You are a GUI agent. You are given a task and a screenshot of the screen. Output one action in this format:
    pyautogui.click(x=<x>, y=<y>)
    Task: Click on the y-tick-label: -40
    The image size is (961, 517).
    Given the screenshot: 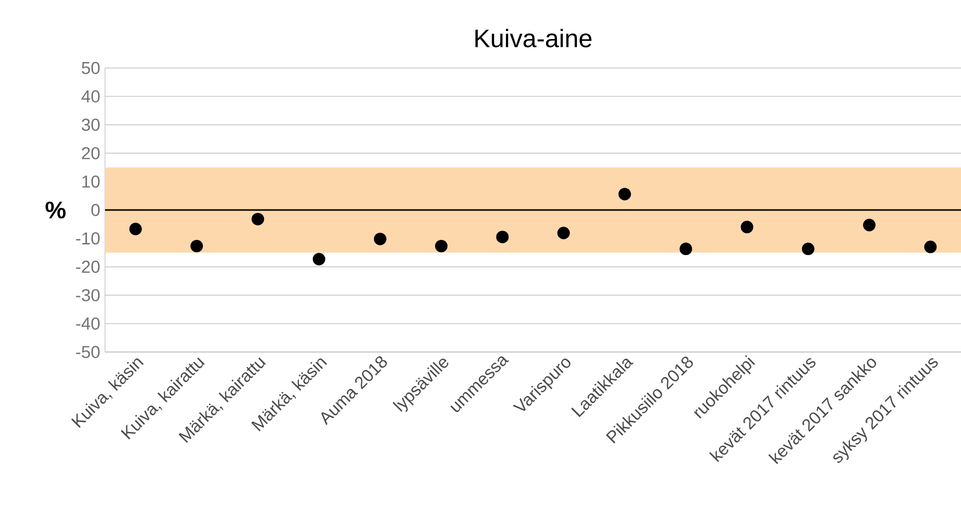 What is the action you would take?
    pyautogui.click(x=88, y=323)
    